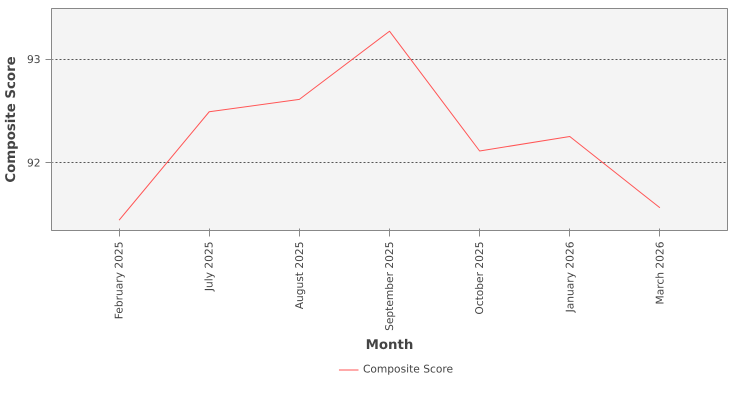 The image size is (750, 400). I want to click on x-tick-label: March 2026, so click(659, 272).